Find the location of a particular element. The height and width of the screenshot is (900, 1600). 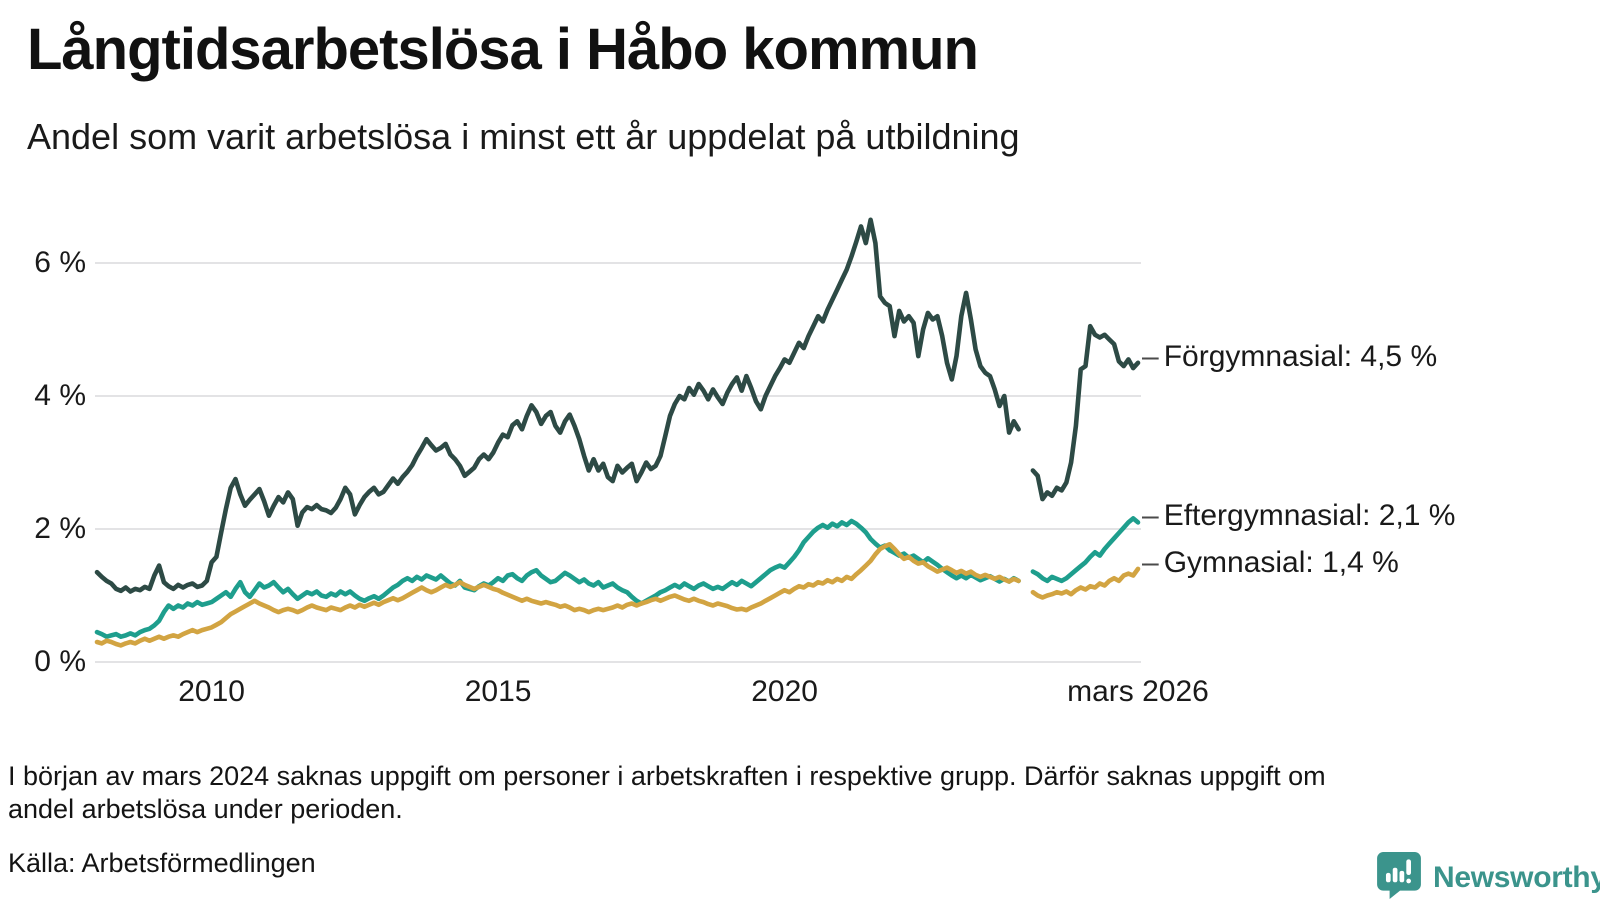

x-tick-label: 2015 is located at coordinates (498, 691).